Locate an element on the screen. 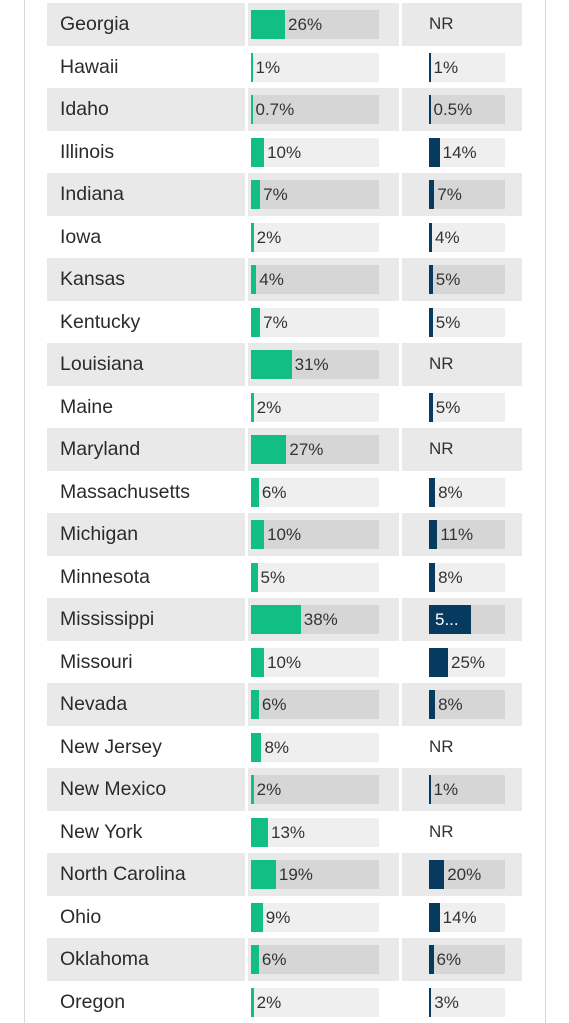  bar-track: 38% is located at coordinates (315, 619).